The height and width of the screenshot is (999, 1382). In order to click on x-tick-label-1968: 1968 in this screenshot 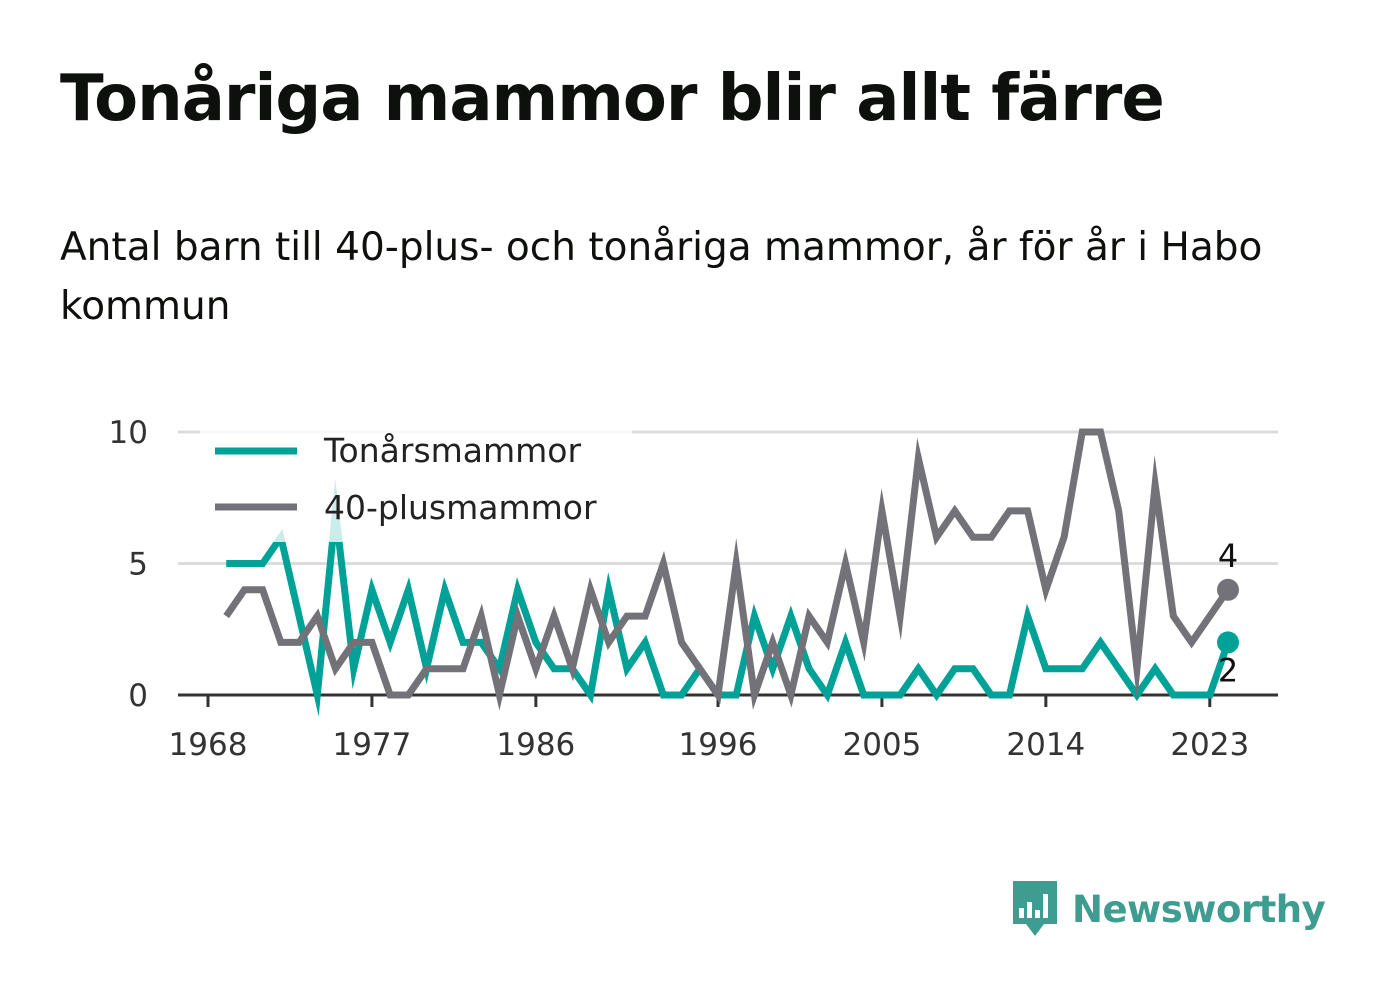, I will do `click(208, 745)`.